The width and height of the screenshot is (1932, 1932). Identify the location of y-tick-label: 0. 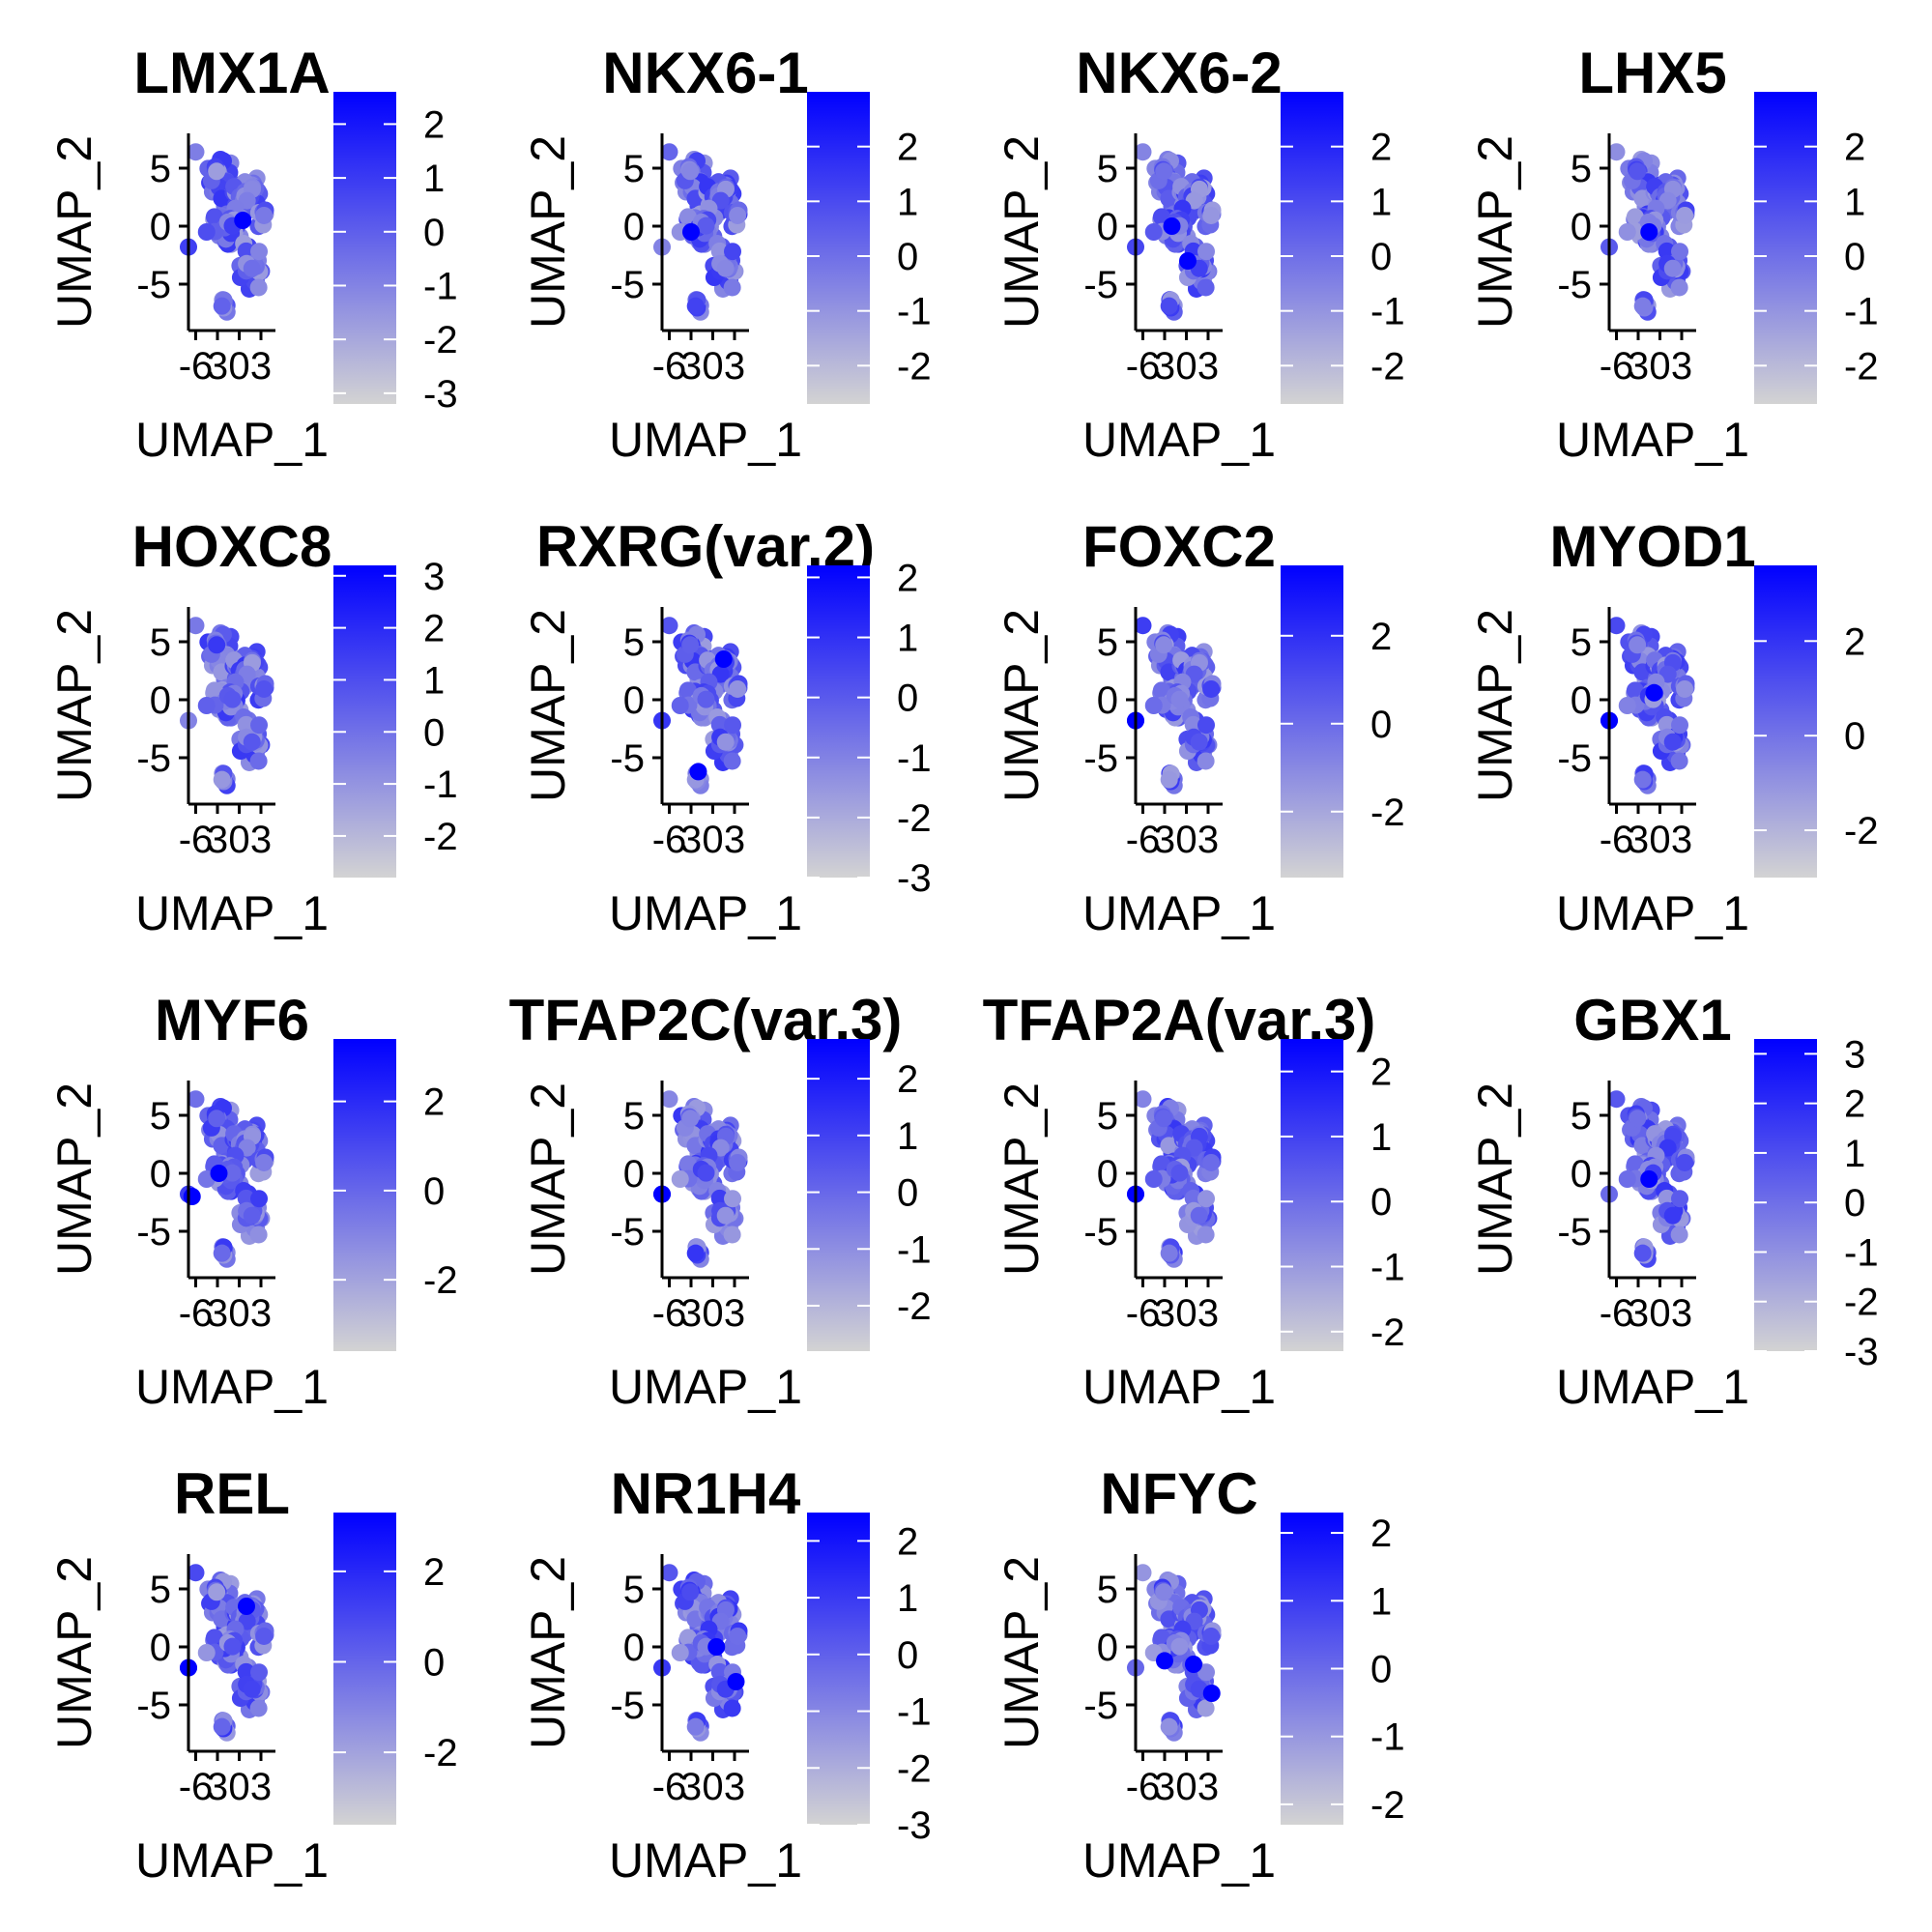
(634, 1648).